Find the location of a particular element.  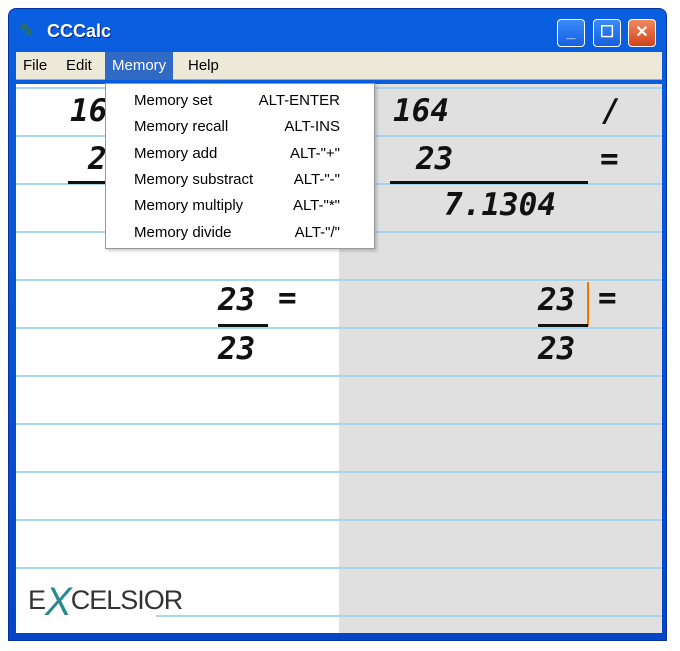

right-operand-3: 23 is located at coordinates (557, 300).